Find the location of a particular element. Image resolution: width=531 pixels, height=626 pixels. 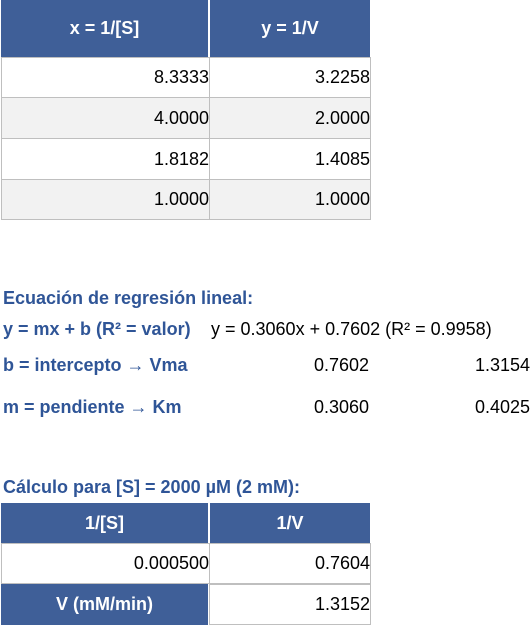

regression-title: Ecuación de regresión lineal: is located at coordinates (128, 298).